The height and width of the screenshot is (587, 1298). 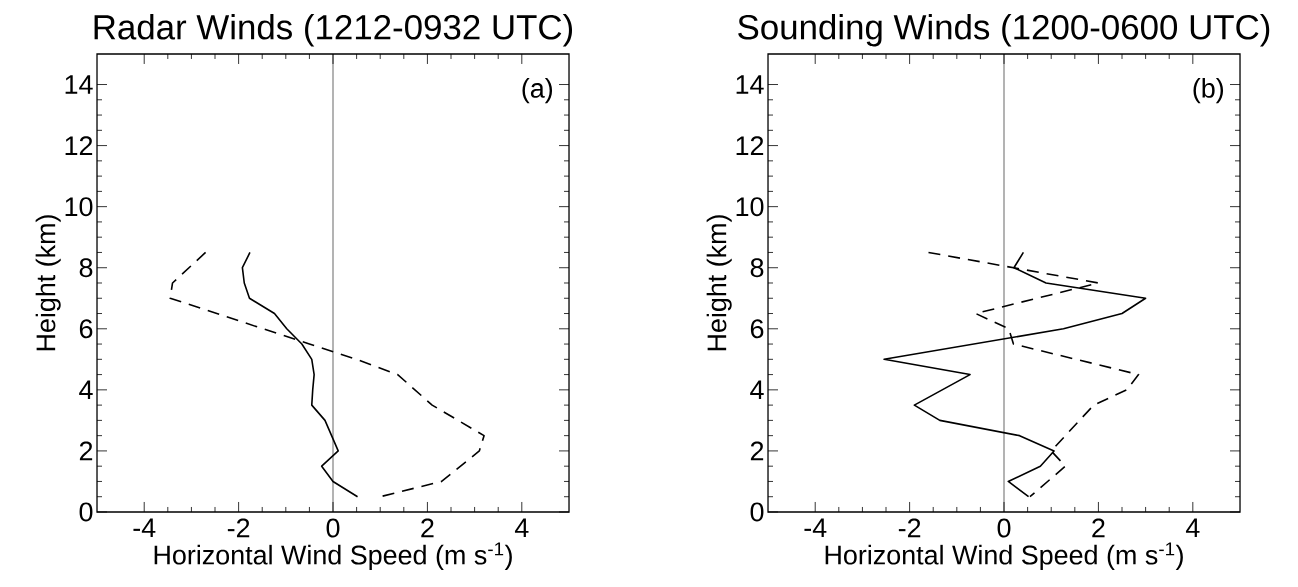 I want to click on annotation: (a), so click(x=537, y=91).